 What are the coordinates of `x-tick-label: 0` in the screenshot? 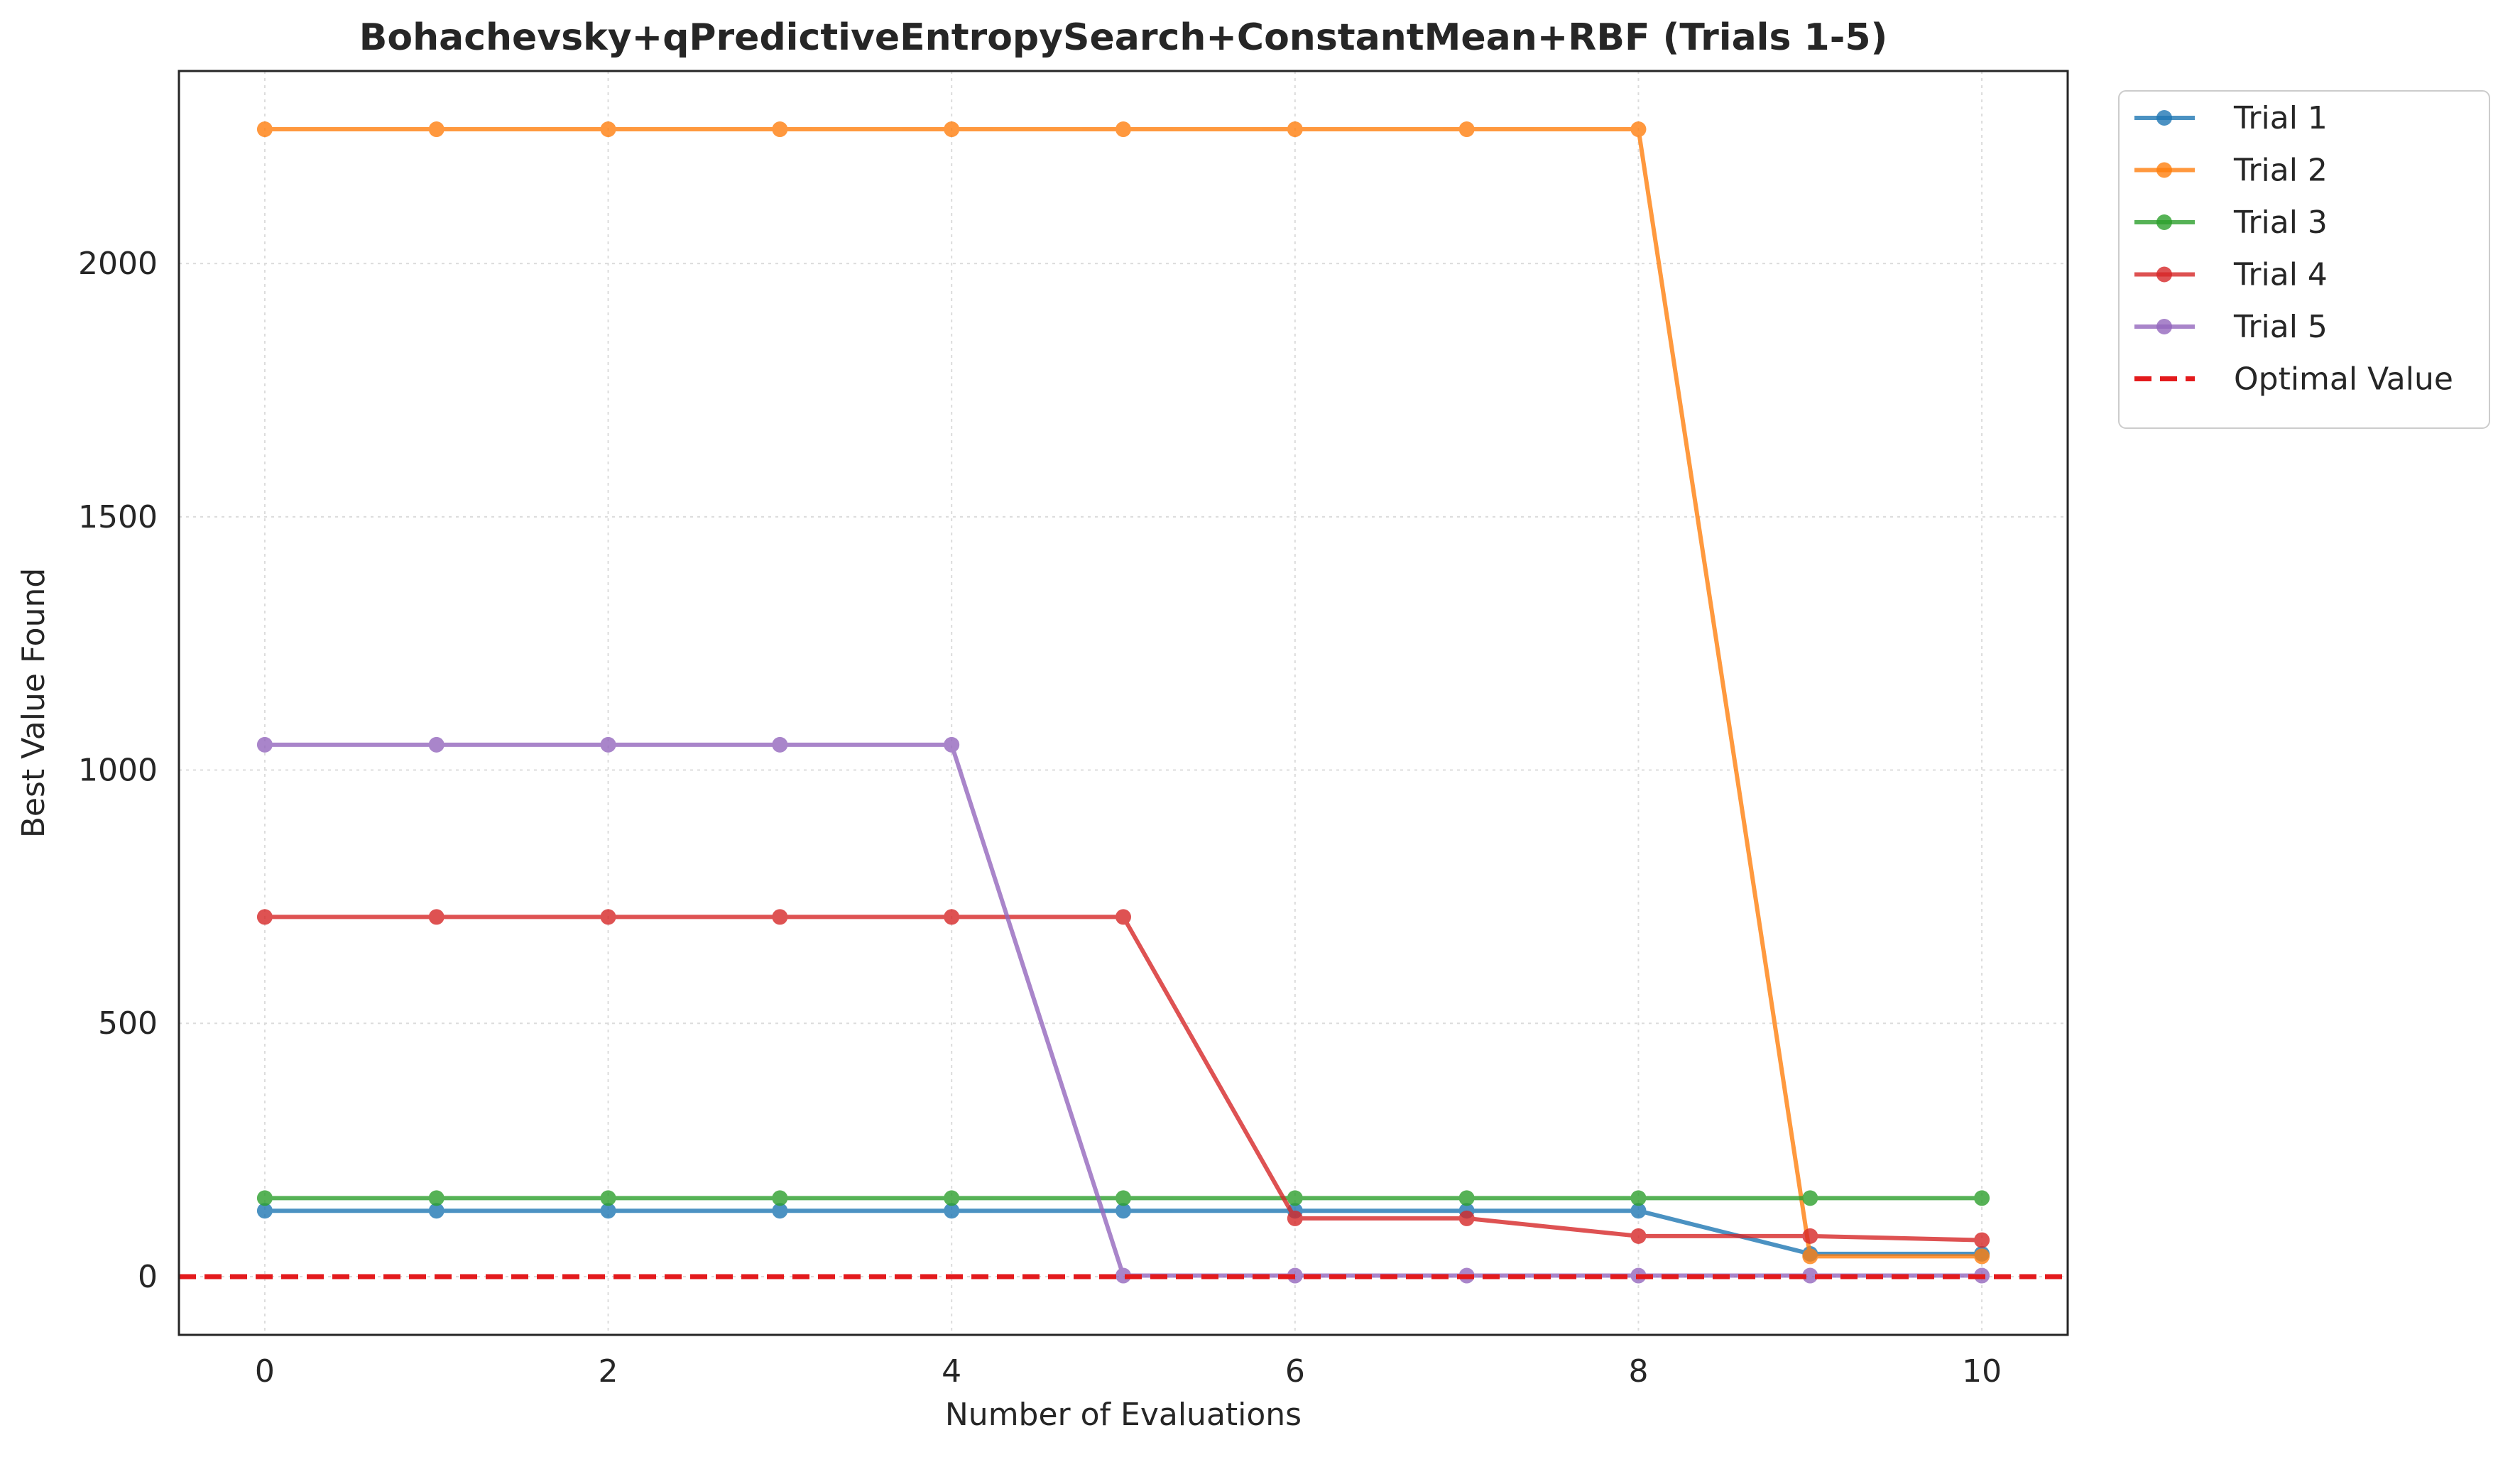 It's located at (265, 1371).